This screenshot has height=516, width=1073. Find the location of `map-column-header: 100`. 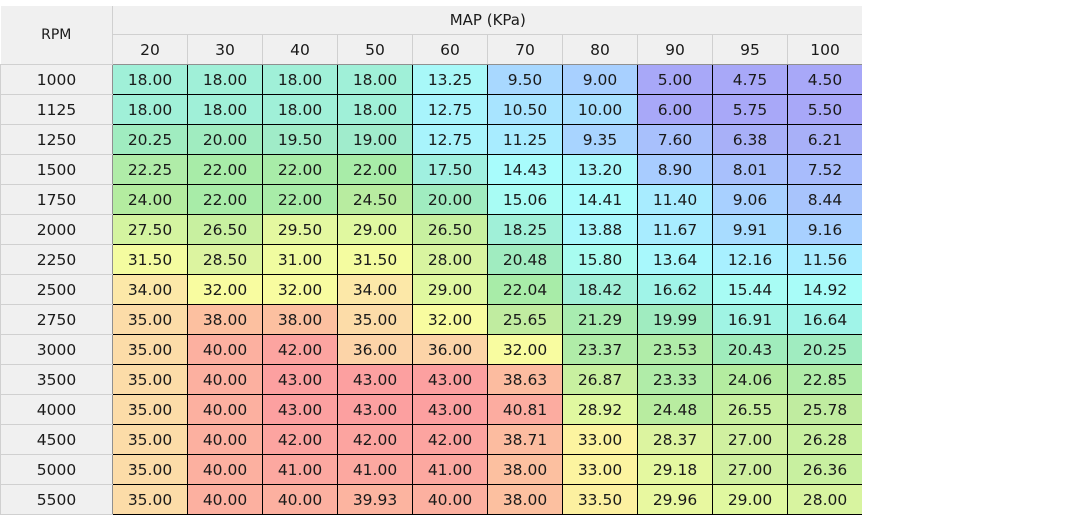

map-column-header: 100 is located at coordinates (824, 49).